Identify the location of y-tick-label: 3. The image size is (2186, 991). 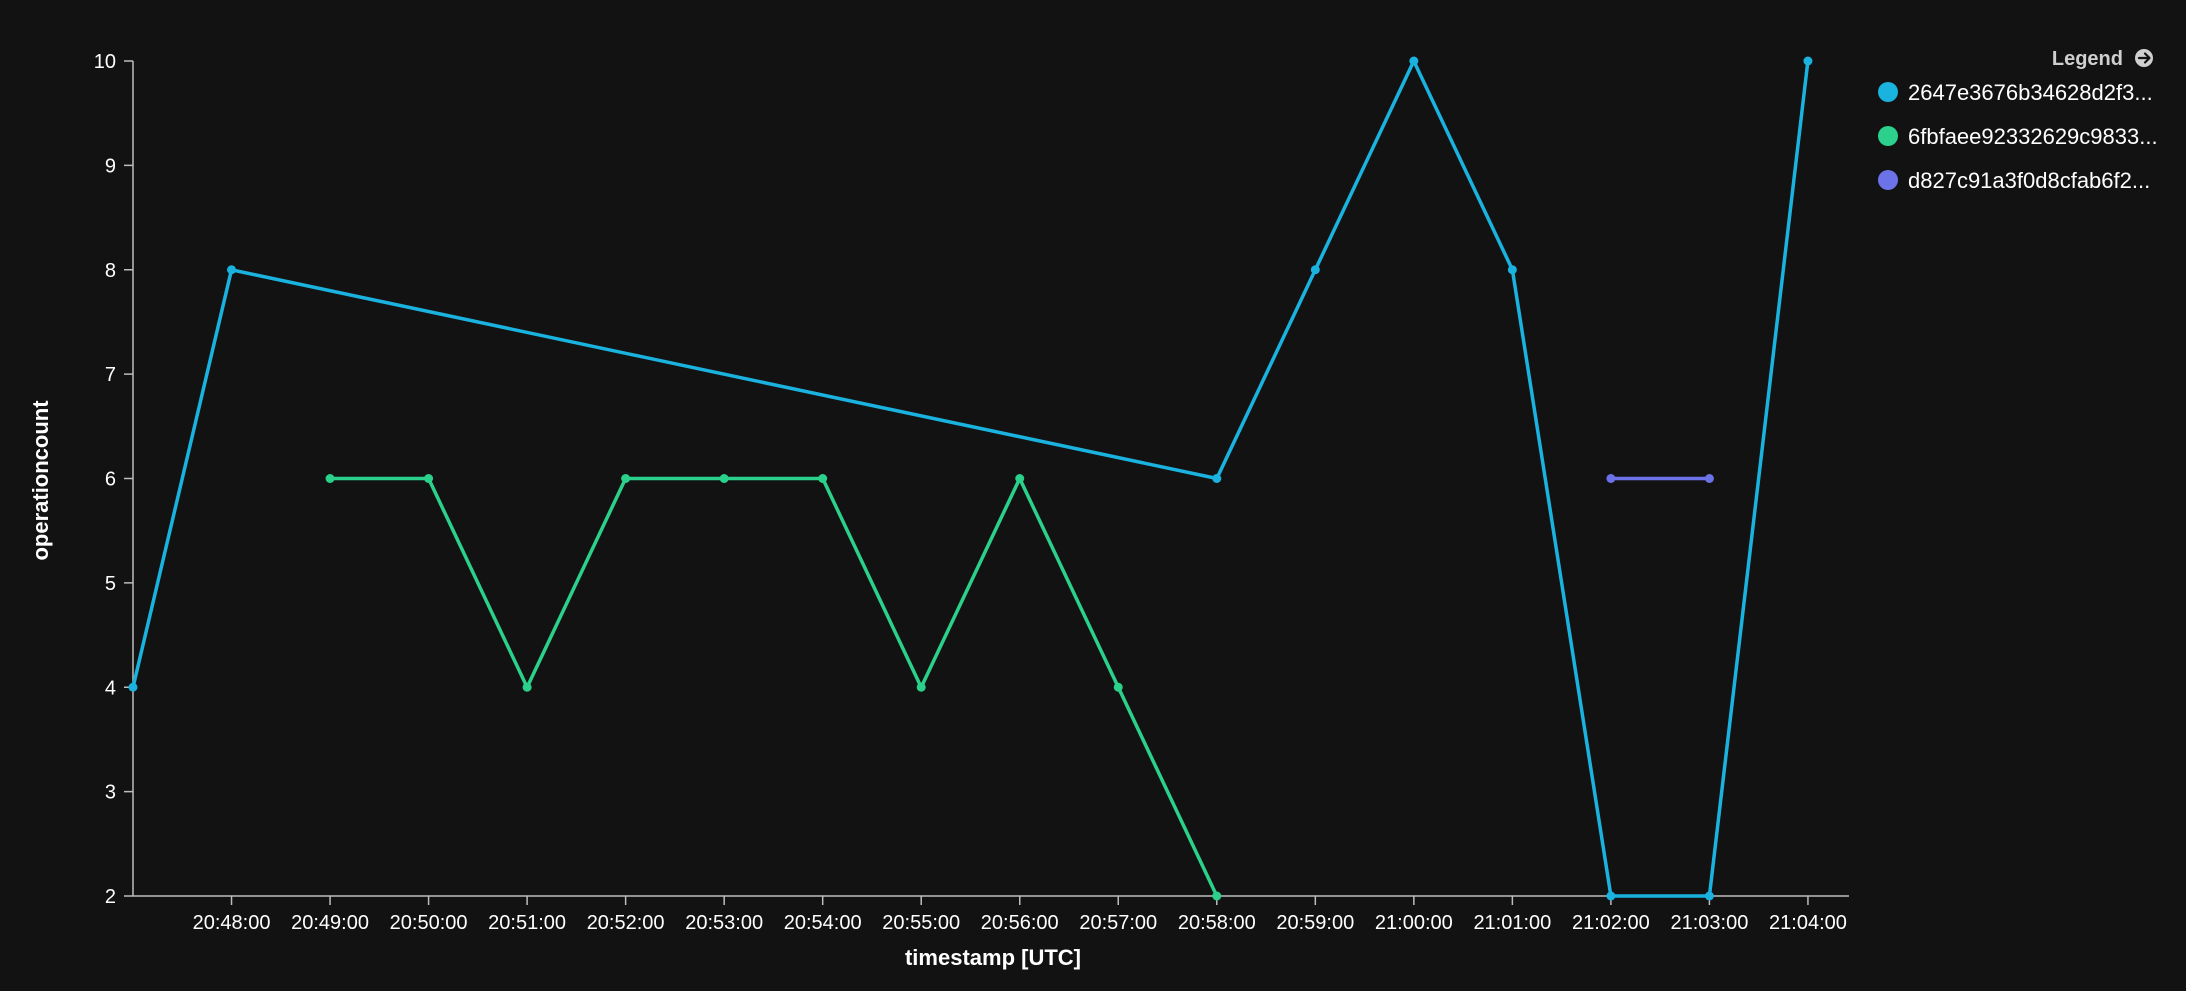
(110, 793).